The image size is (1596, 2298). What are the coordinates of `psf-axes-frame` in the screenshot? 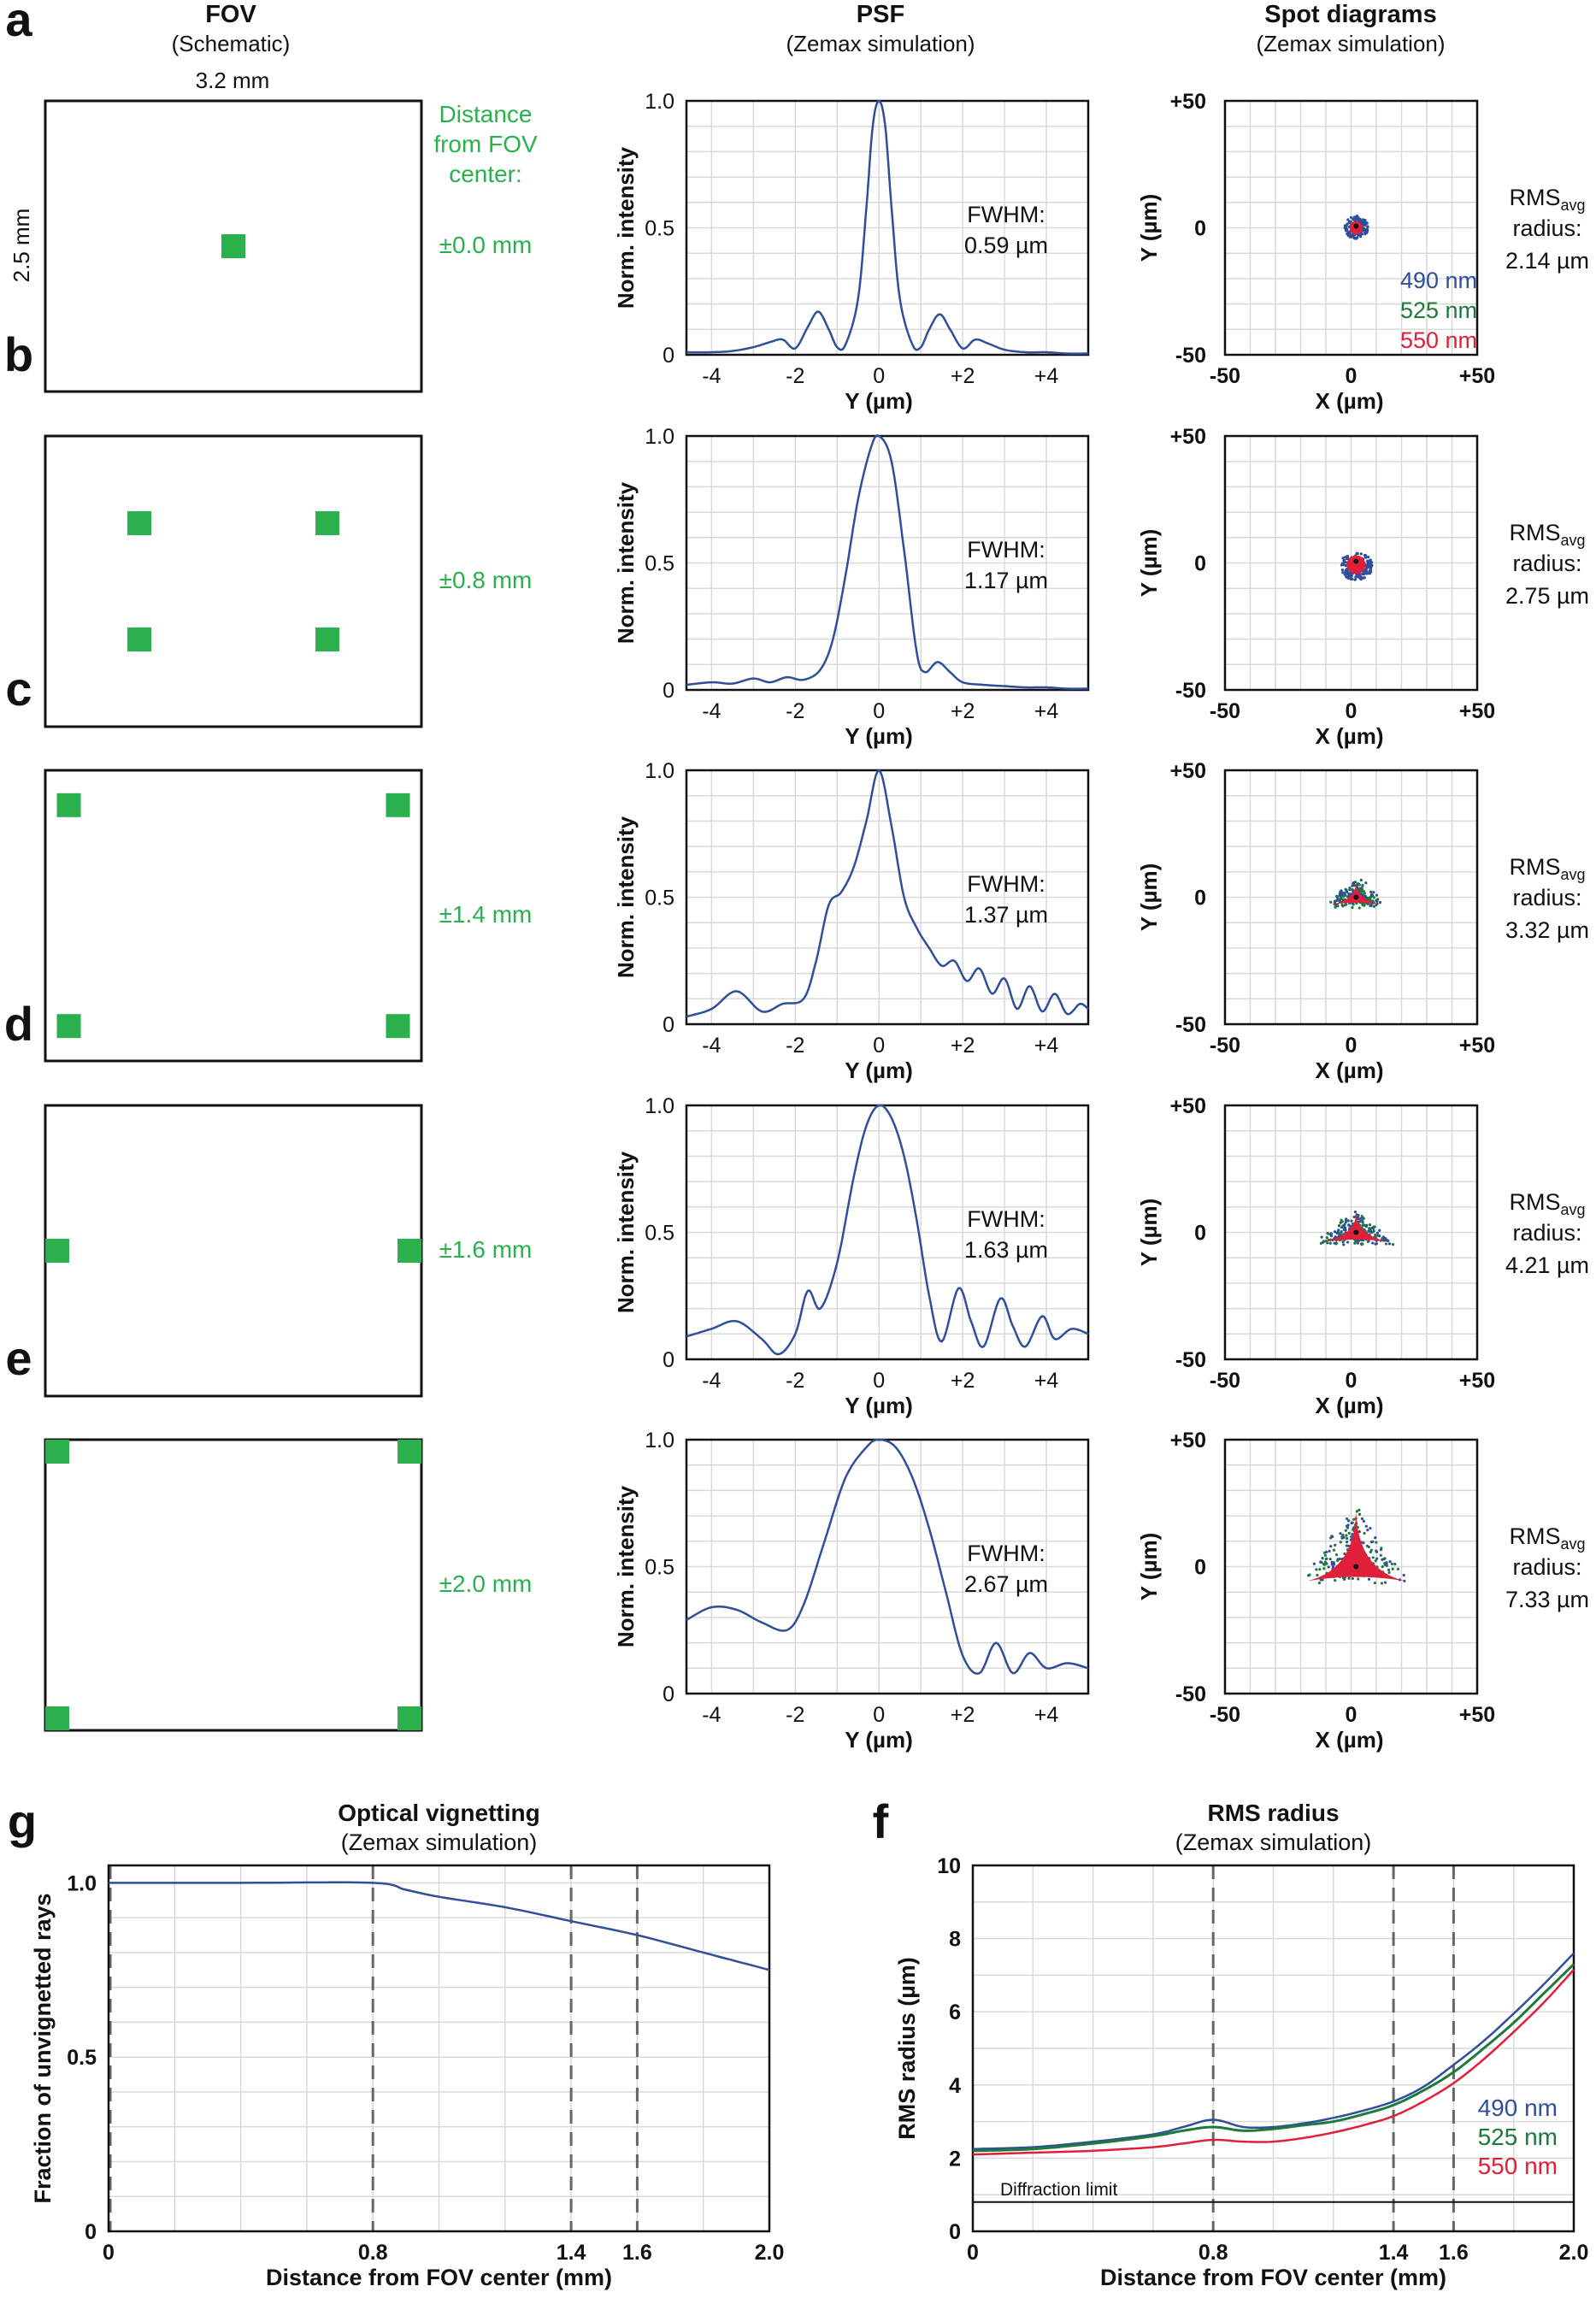 It's located at (888, 227).